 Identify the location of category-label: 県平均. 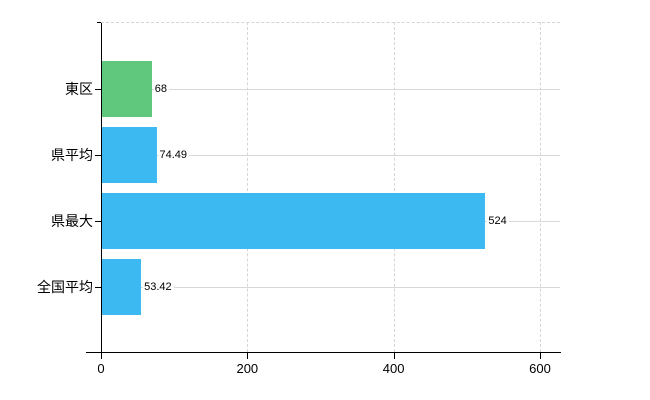
(72, 155).